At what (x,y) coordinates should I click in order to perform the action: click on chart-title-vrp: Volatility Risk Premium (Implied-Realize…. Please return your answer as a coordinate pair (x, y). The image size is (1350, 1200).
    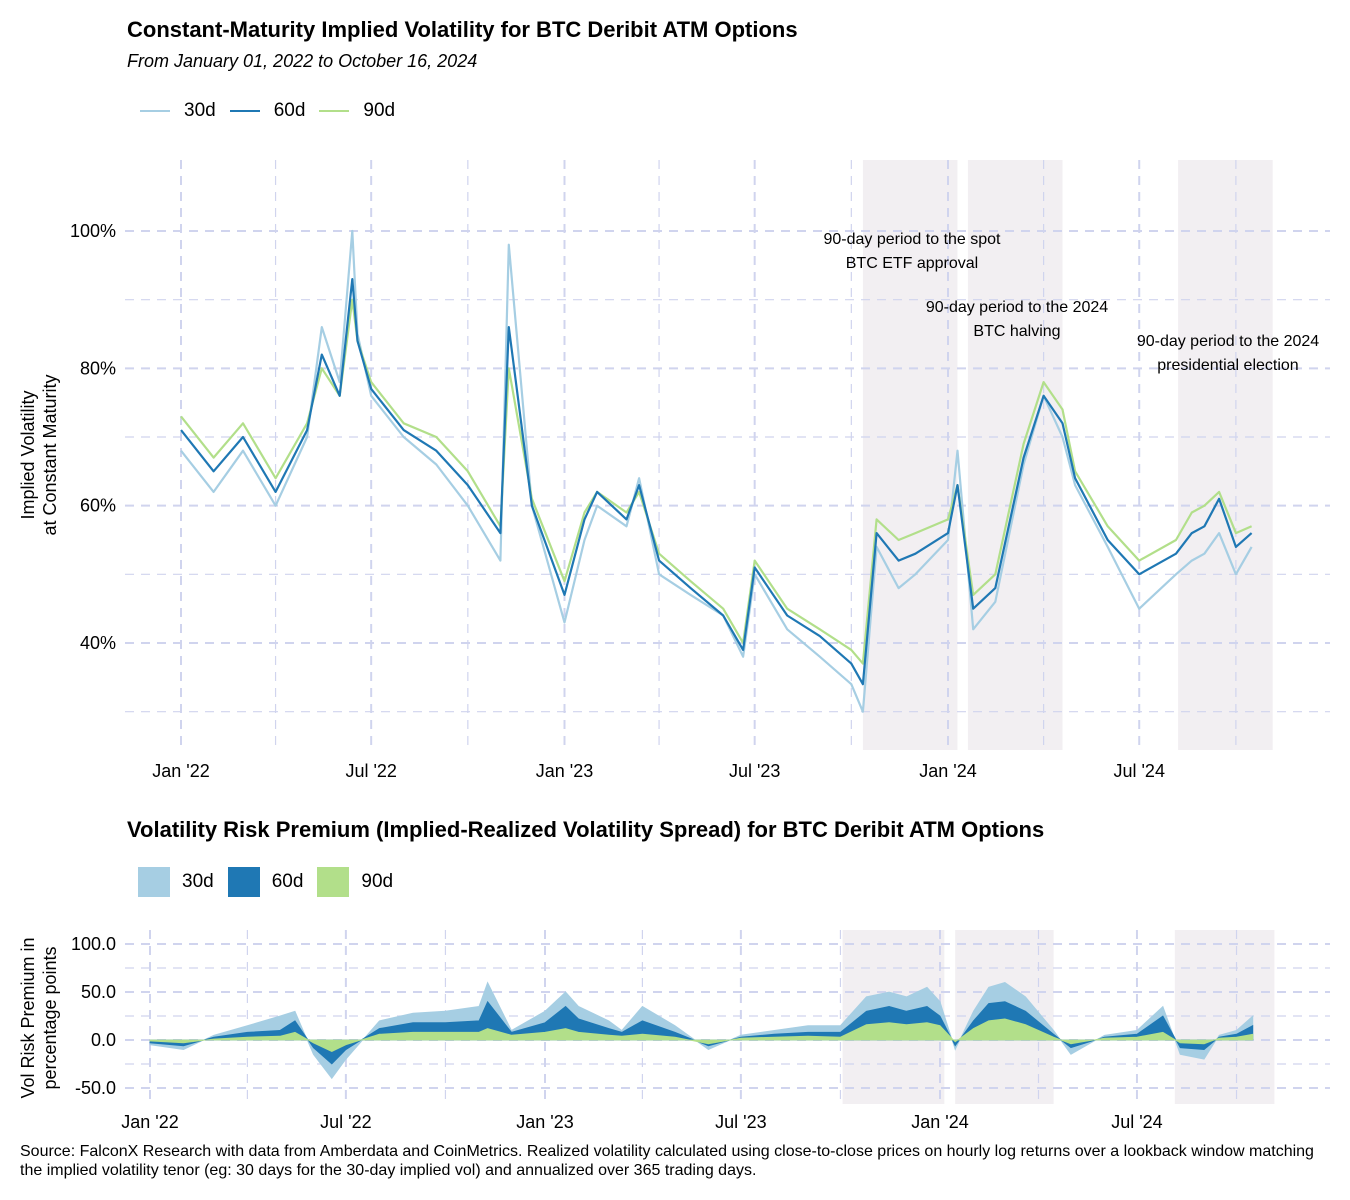
    Looking at the image, I should click on (586, 829).